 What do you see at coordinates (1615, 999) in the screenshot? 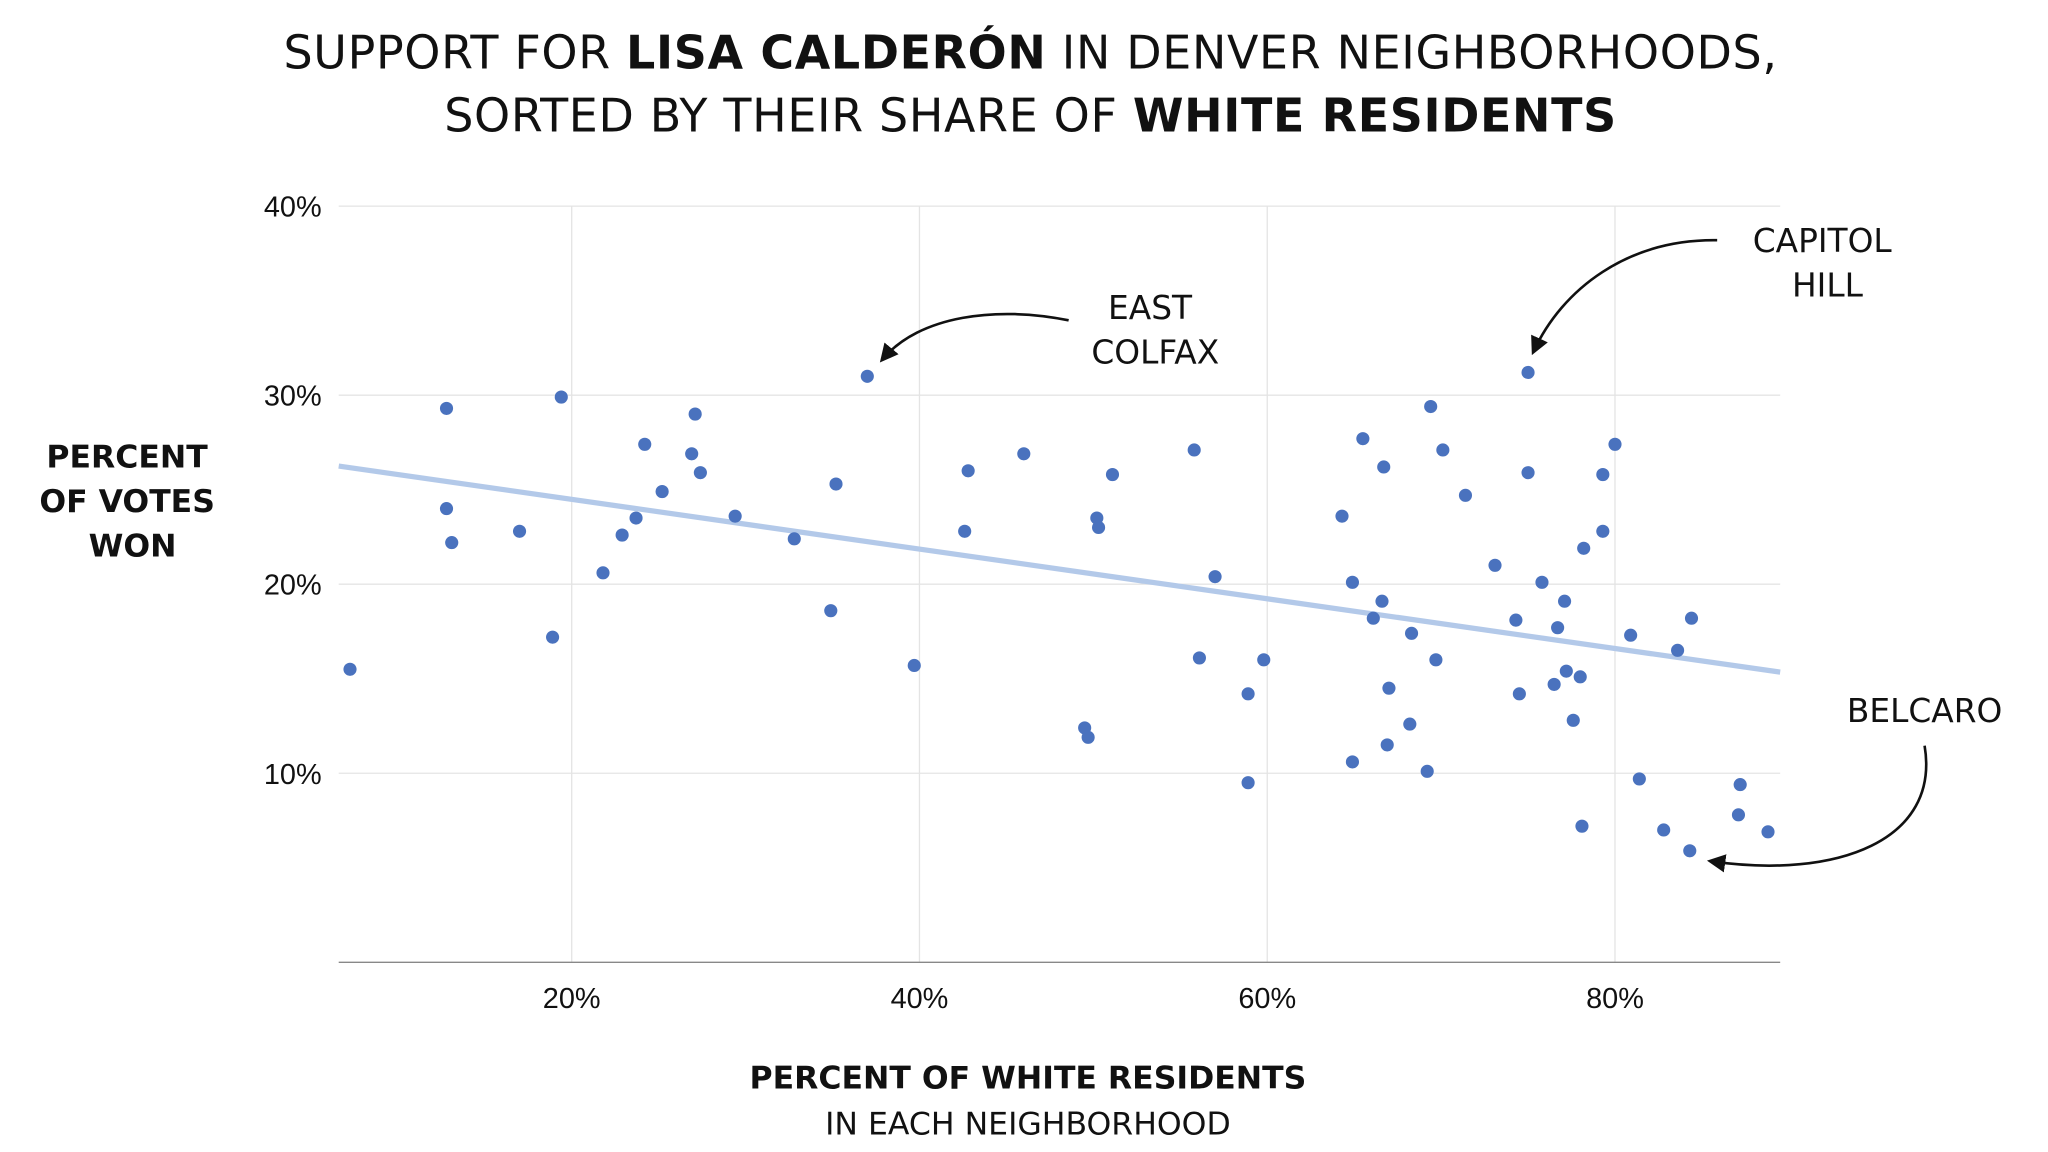
I see `x-tick-label: 80%` at bounding box center [1615, 999].